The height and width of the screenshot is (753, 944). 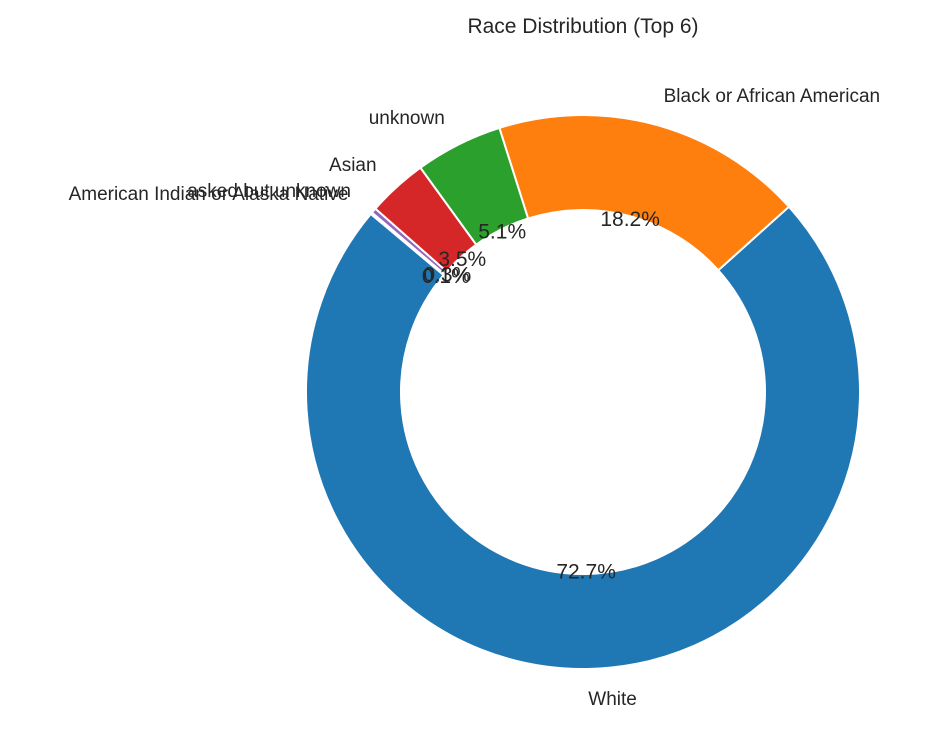 What do you see at coordinates (644, 193) in the screenshot?
I see `slice-black-or-african-american` at bounding box center [644, 193].